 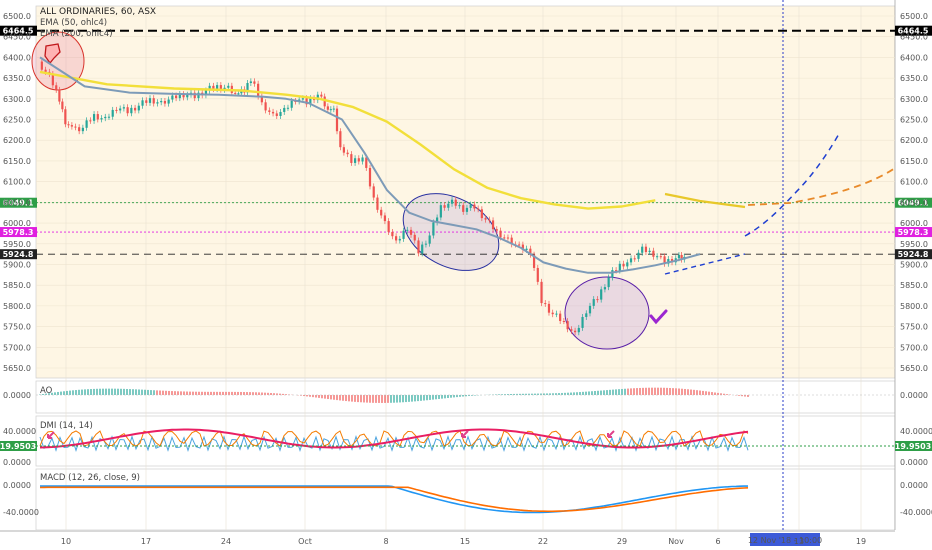 What do you see at coordinates (226, 541) in the screenshot?
I see `x-tick-label: 24` at bounding box center [226, 541].